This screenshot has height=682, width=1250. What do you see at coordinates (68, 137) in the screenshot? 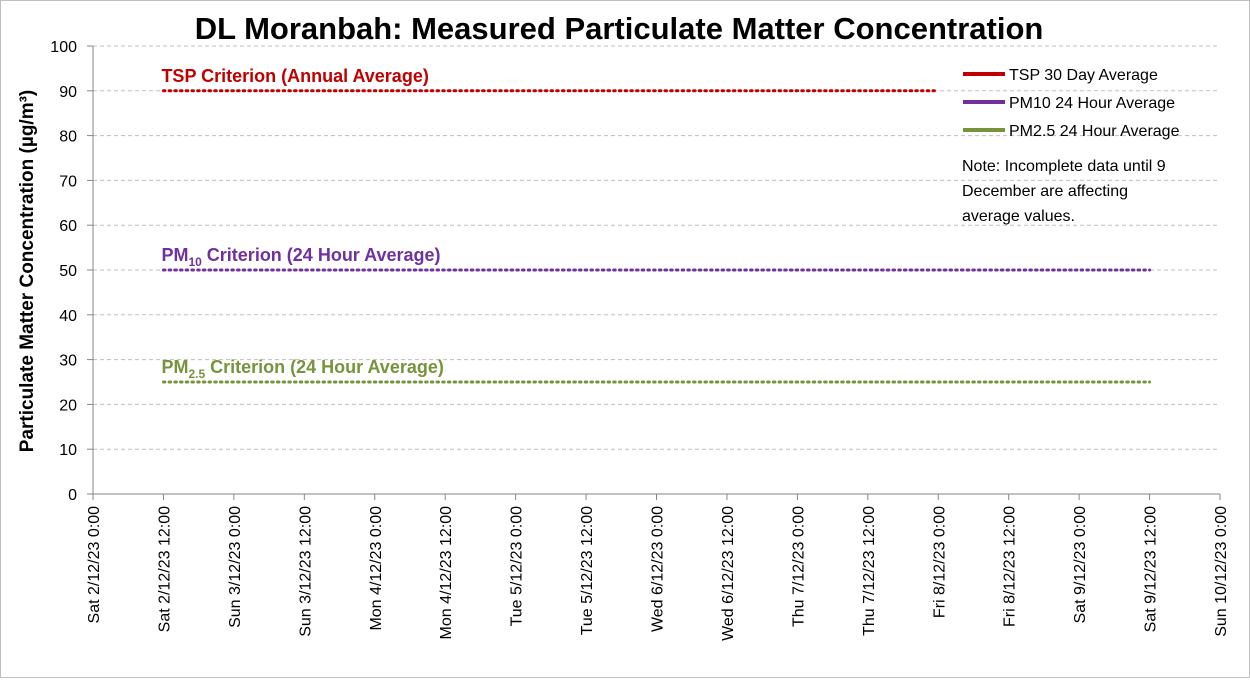
I see `y-tick-label: 80` at bounding box center [68, 137].